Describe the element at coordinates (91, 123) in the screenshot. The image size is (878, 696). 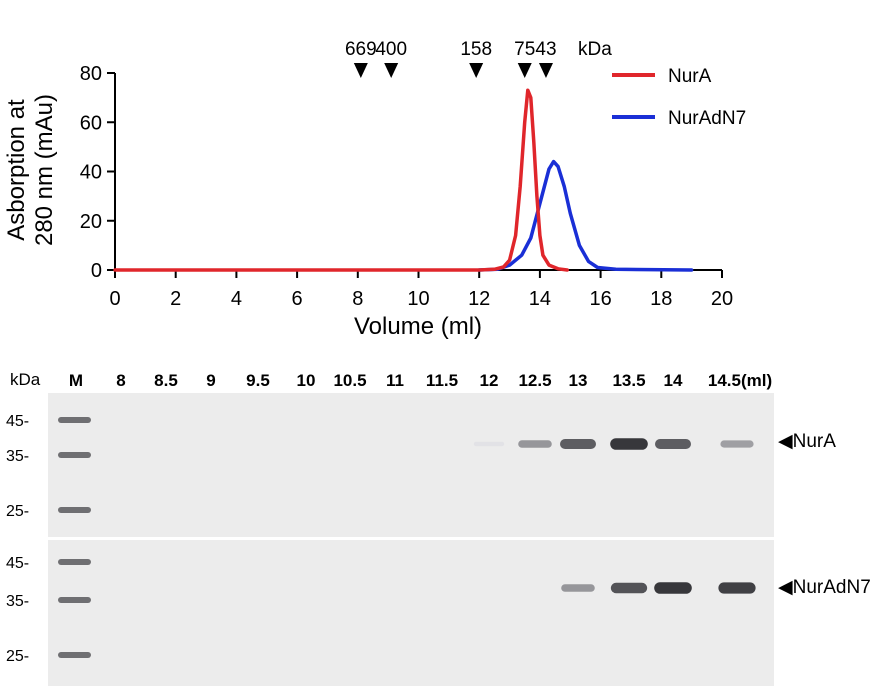
I see `y-tick-label: 60` at that location.